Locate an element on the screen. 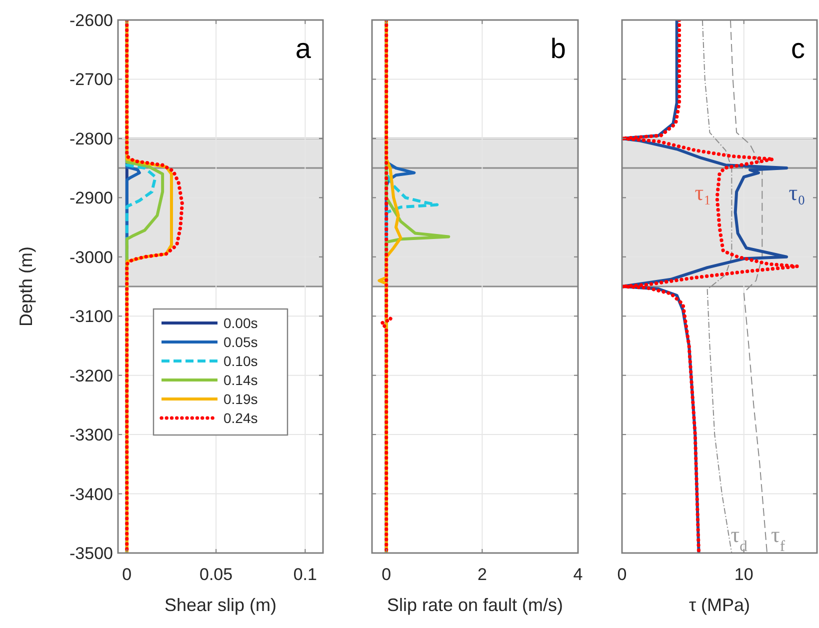 This screenshot has width=819, height=628. y-tick-label: -3100 is located at coordinates (91, 316).